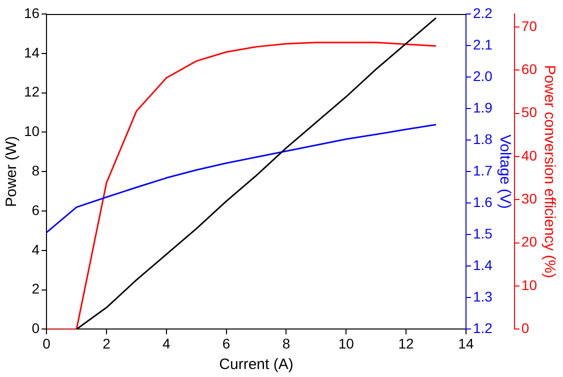 The image size is (563, 377). I want to click on y2-tick-label: 1.6, so click(482, 202).